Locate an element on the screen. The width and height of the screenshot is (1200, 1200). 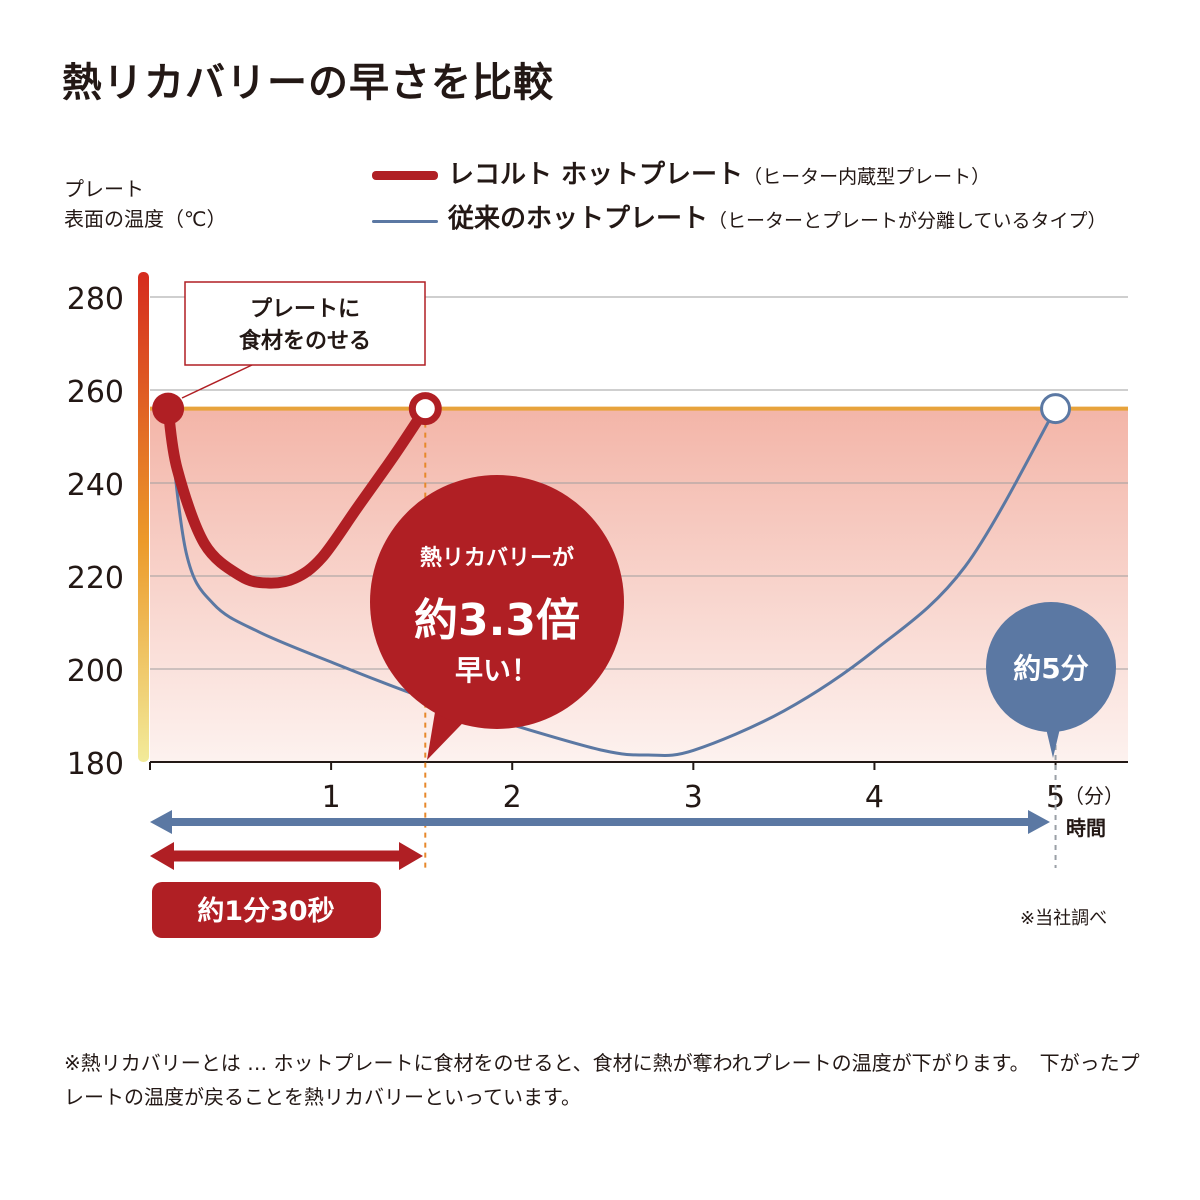
bubble-text-big: 約3.3倍 is located at coordinates (497, 620).